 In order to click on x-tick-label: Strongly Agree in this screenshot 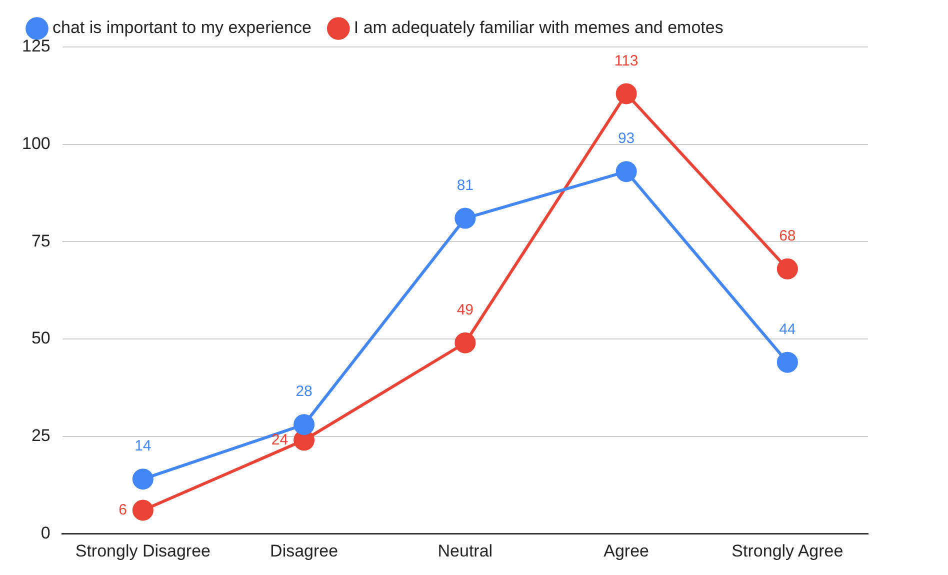, I will do `click(788, 550)`.